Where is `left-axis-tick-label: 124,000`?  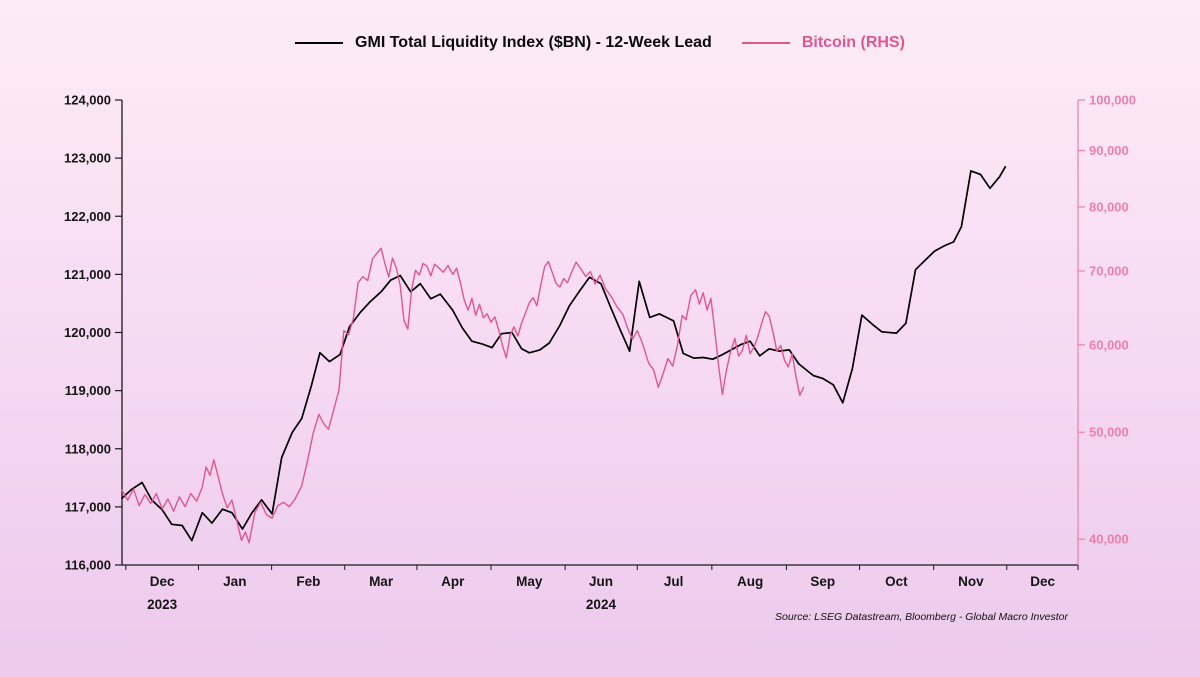
left-axis-tick-label: 124,000 is located at coordinates (87, 100).